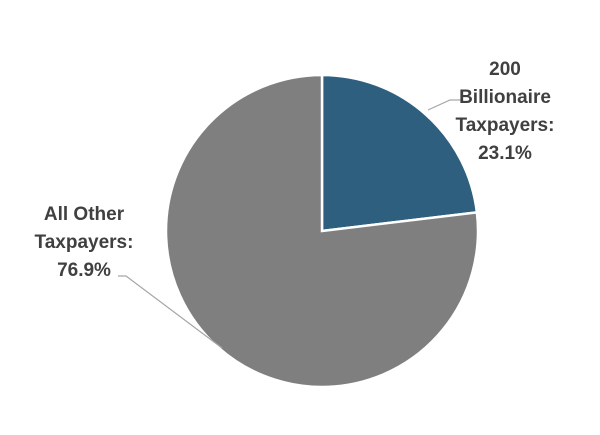 This screenshot has height=435, width=600. What do you see at coordinates (505, 97) in the screenshot?
I see `label-line: Billionaire` at bounding box center [505, 97].